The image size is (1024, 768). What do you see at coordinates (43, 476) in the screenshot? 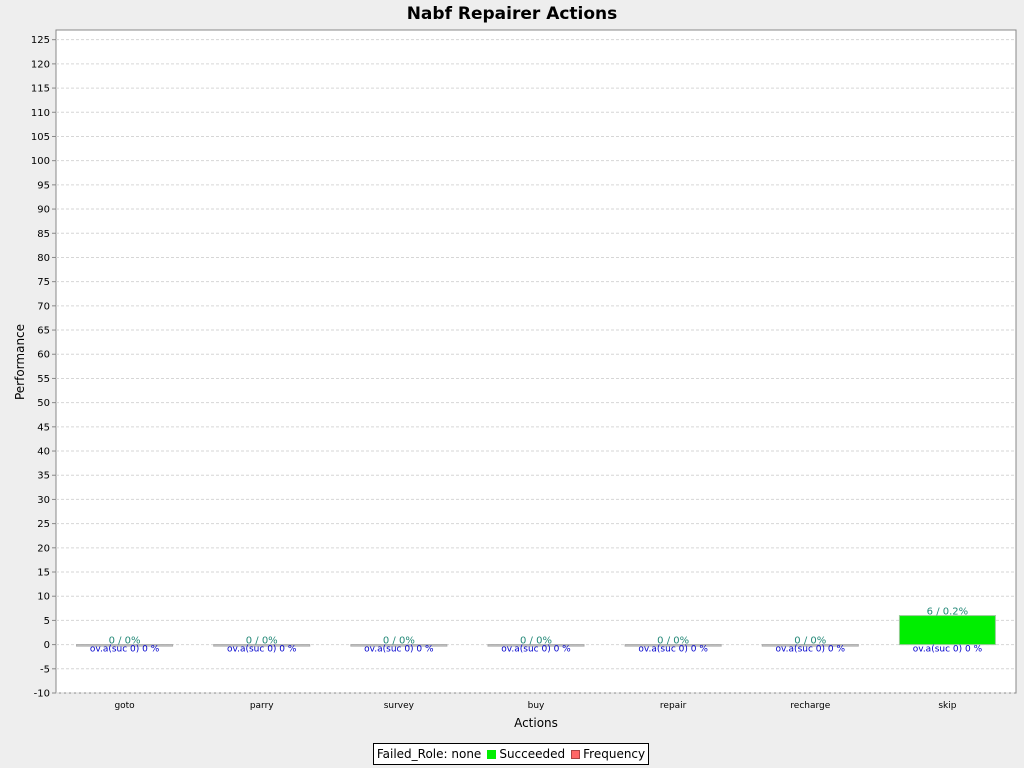
I see `y-tick-label: 35` at bounding box center [43, 476].